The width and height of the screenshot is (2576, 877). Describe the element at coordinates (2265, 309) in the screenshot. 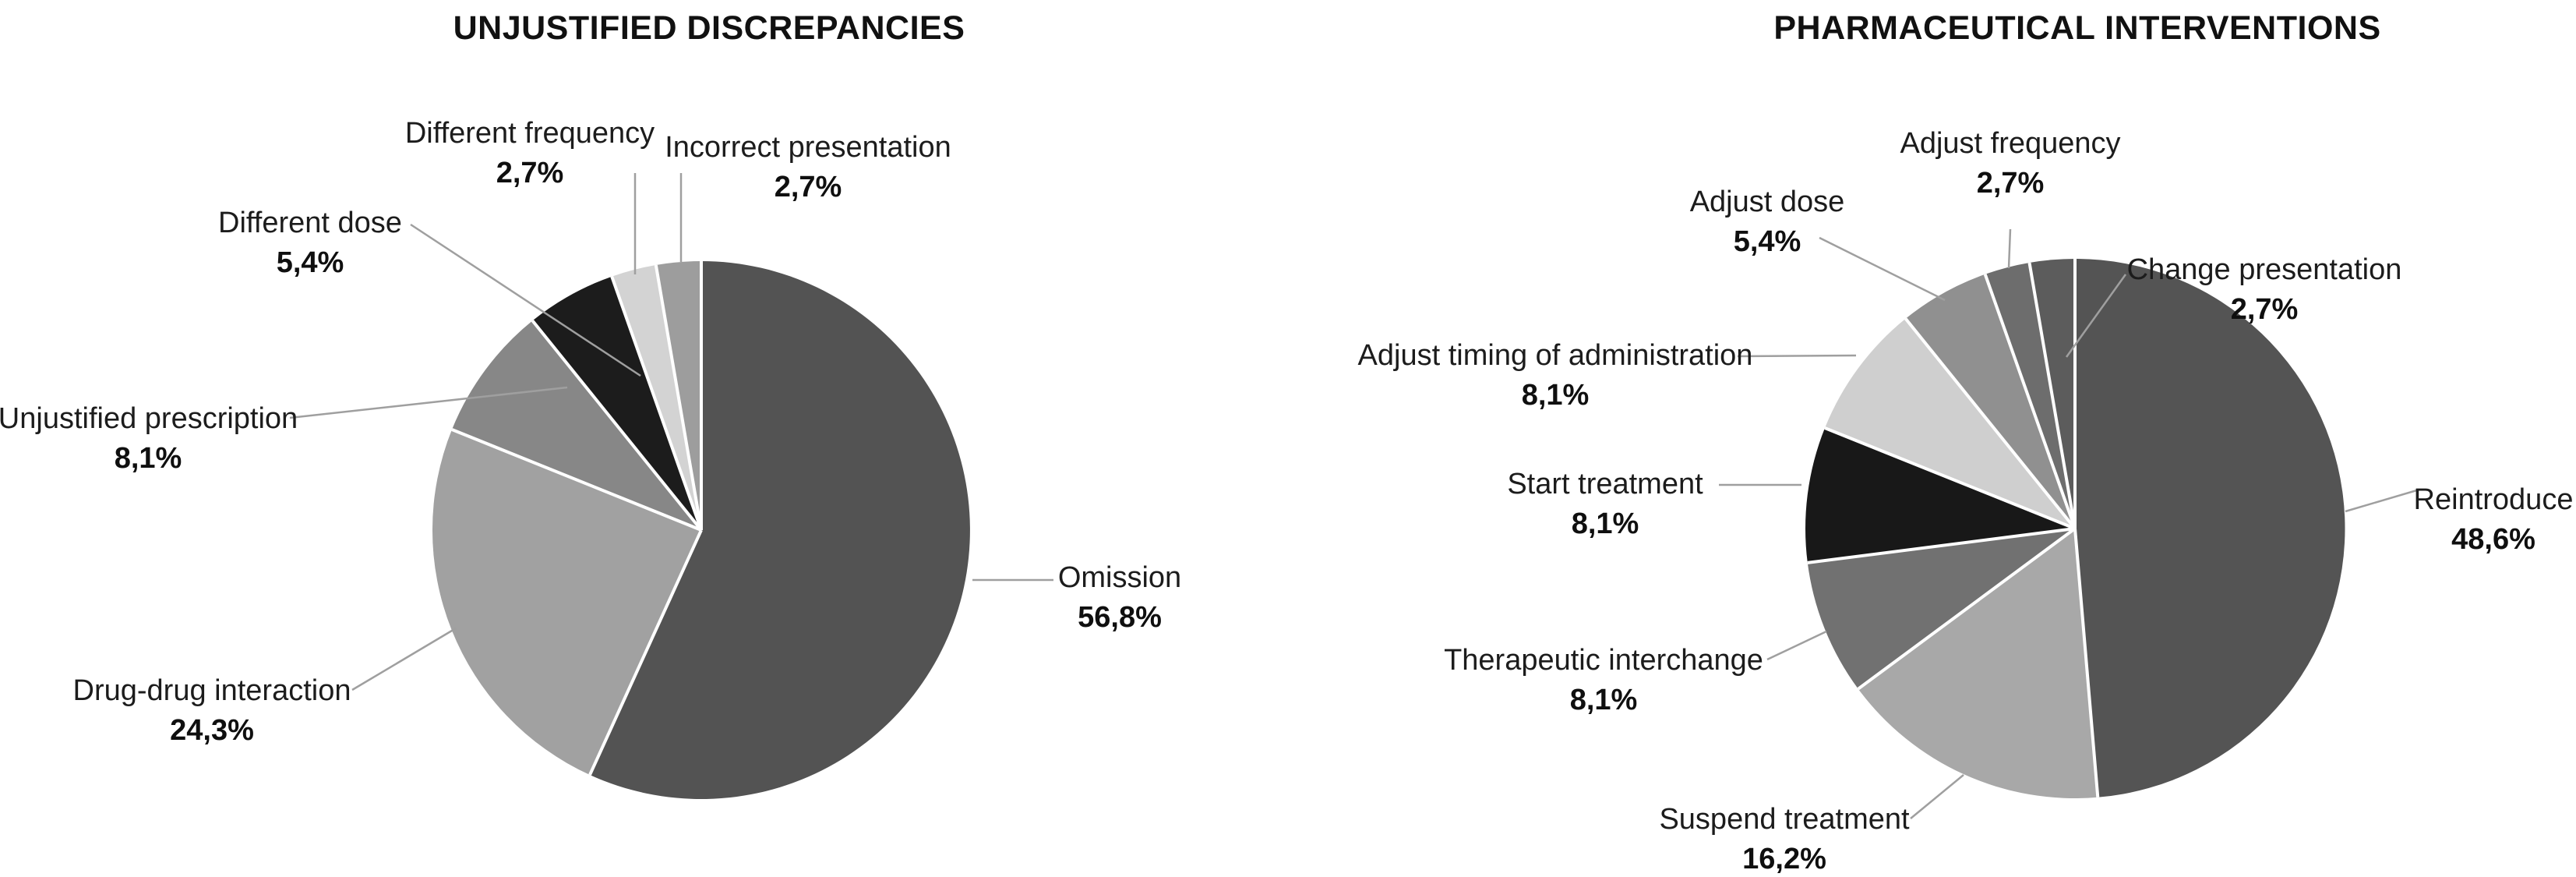

I see `slice-pct-change-presentation: 2,7%` at that location.